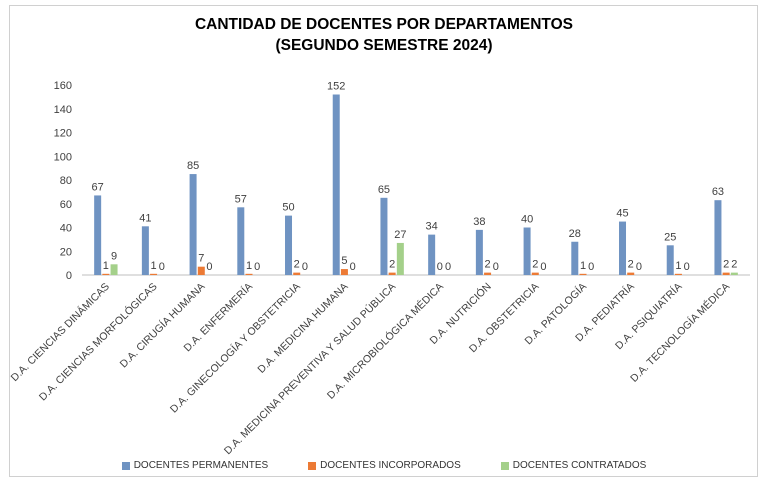 This screenshot has height=483, width=768. What do you see at coordinates (527, 220) in the screenshot?
I see `bar-value-label: 40` at bounding box center [527, 220].